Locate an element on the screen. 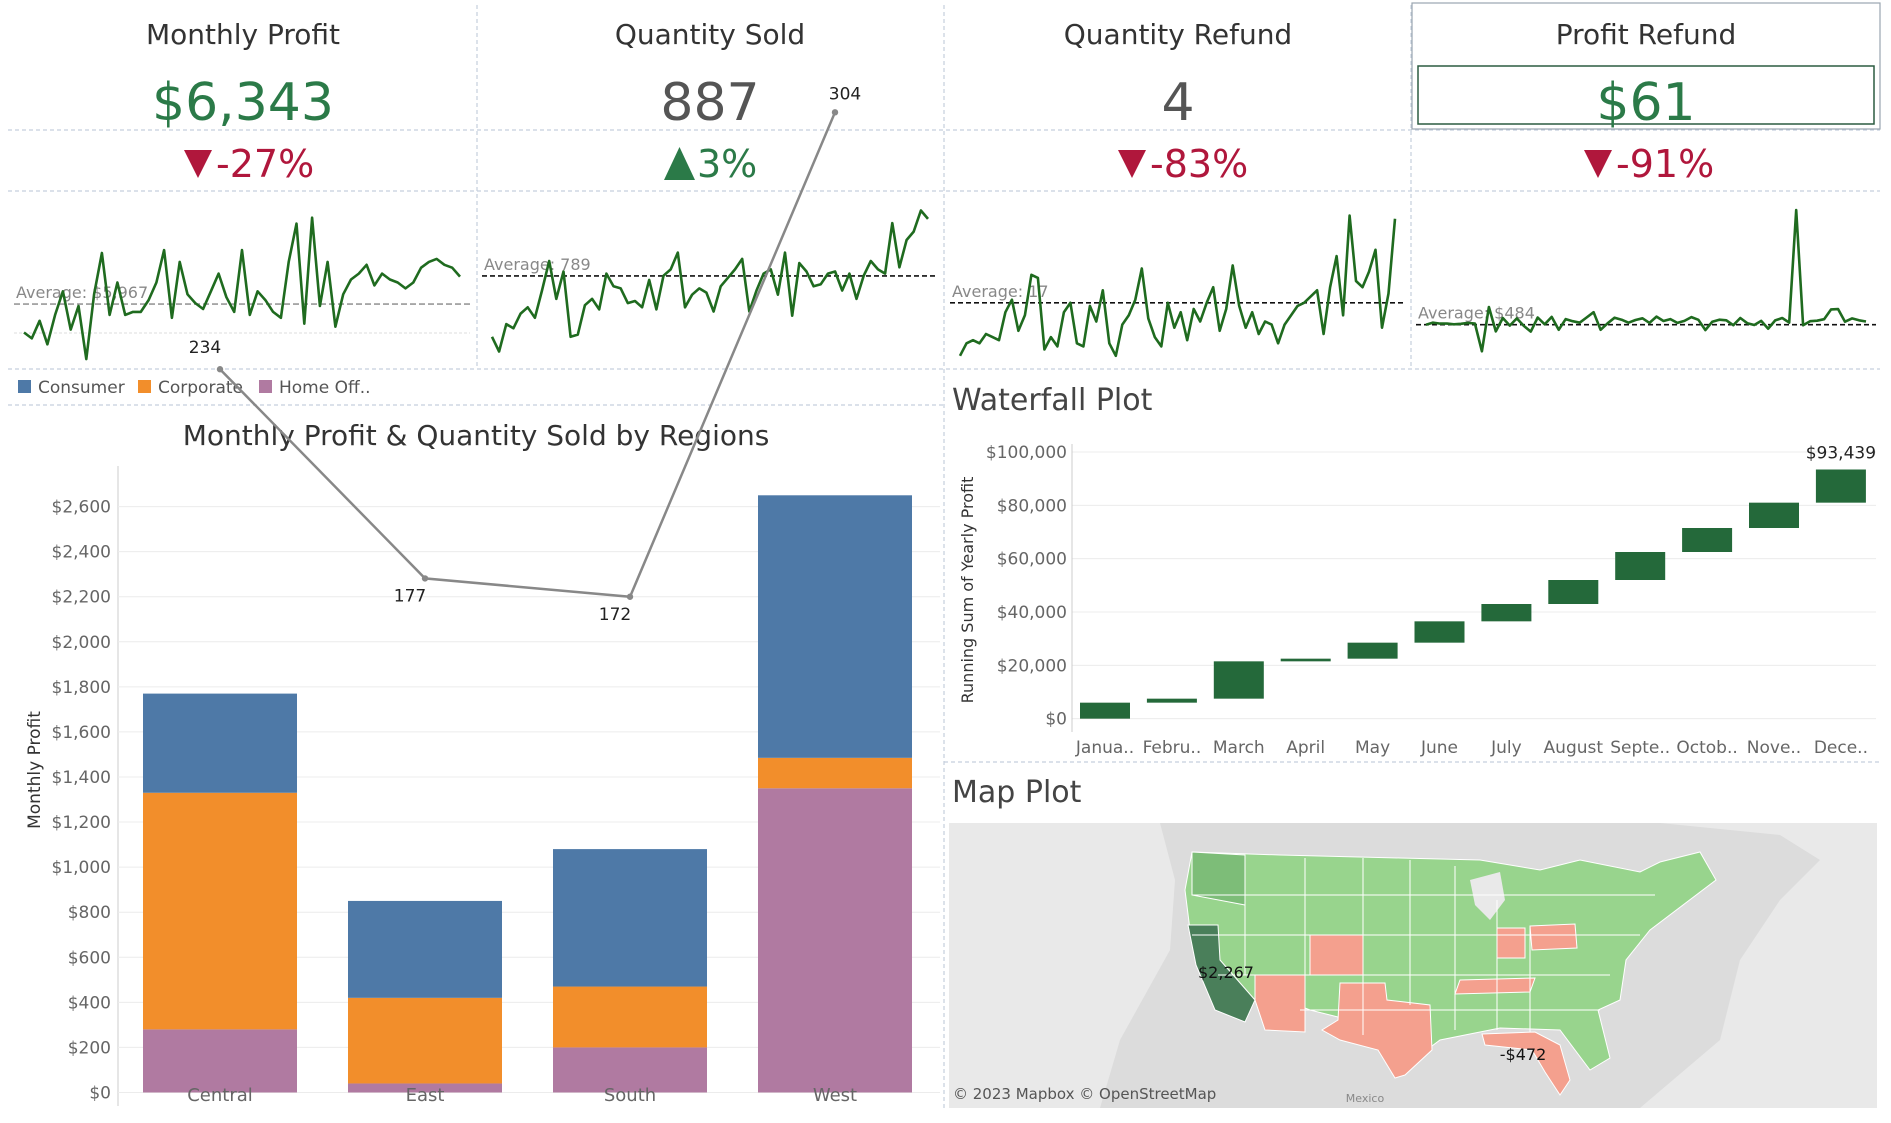  map-attribution: © 2023 Mapbox © OpenStreetMap is located at coordinates (1084, 1094).